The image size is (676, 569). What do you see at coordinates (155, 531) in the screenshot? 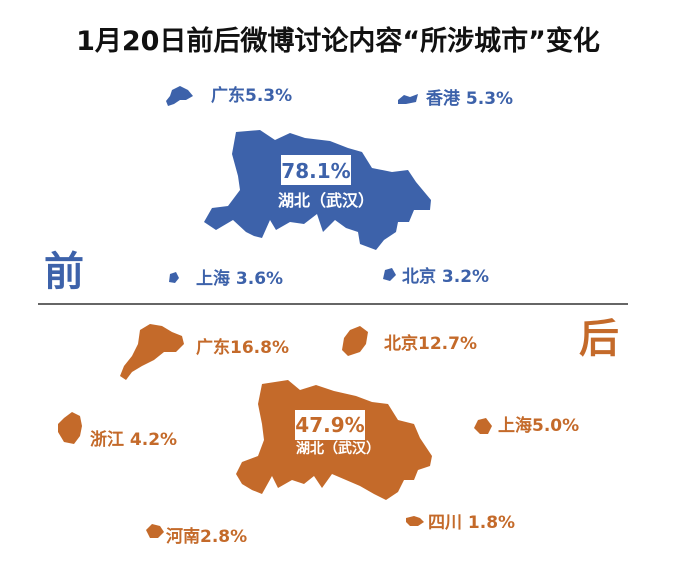
I see `henan-after-icon` at bounding box center [155, 531].